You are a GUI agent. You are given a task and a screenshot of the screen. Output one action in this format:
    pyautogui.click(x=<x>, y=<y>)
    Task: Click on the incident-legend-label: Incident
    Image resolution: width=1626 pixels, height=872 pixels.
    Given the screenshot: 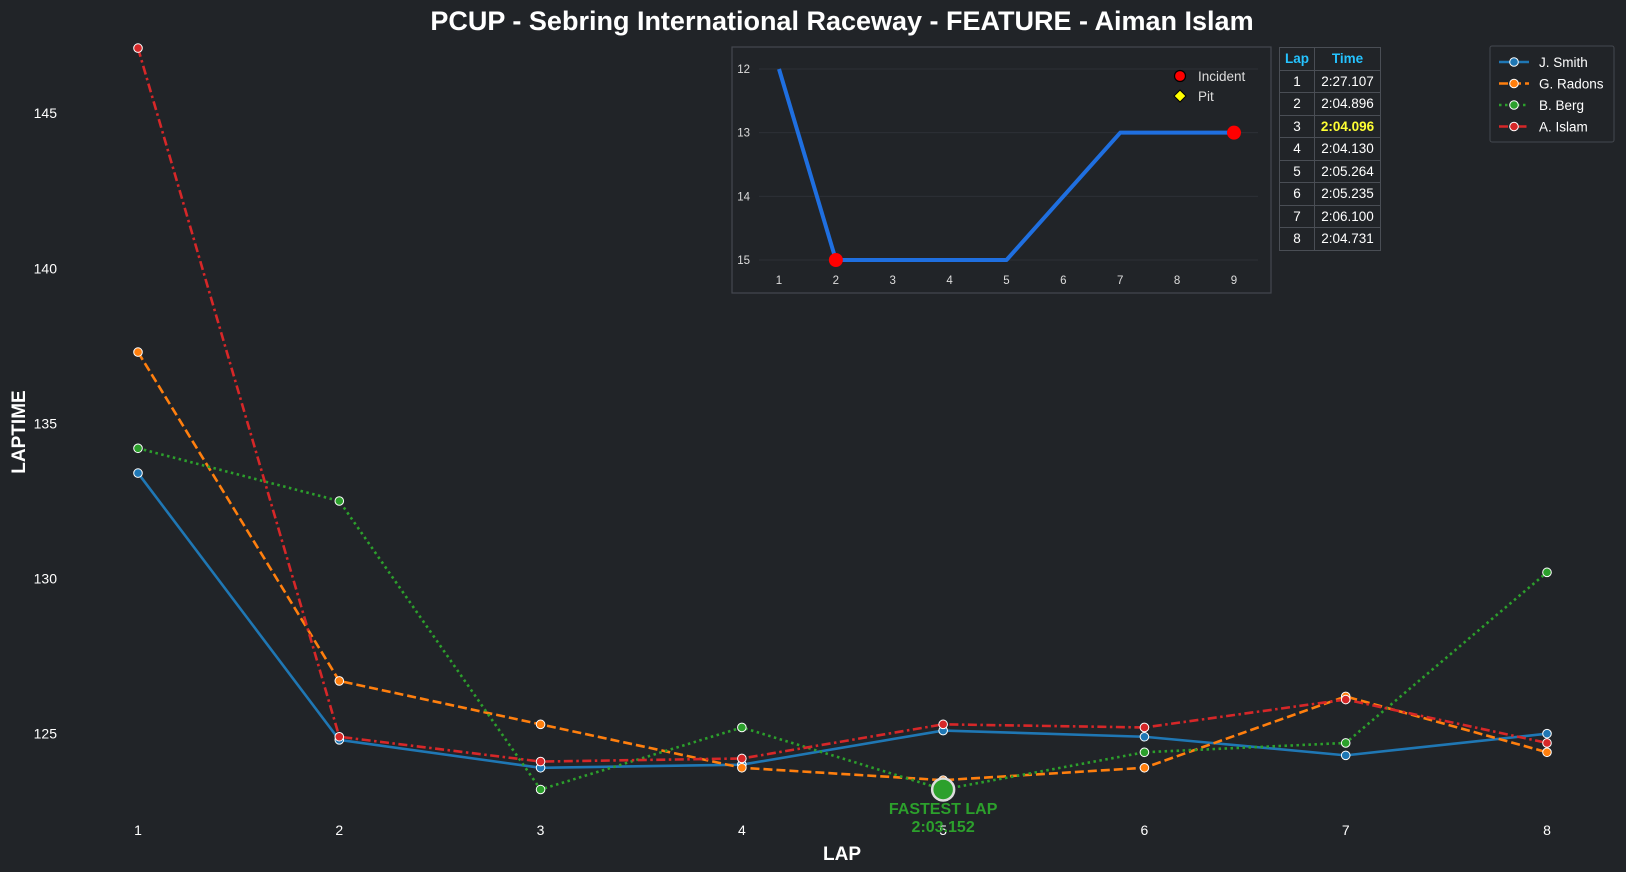 What is the action you would take?
    pyautogui.click(x=1222, y=76)
    